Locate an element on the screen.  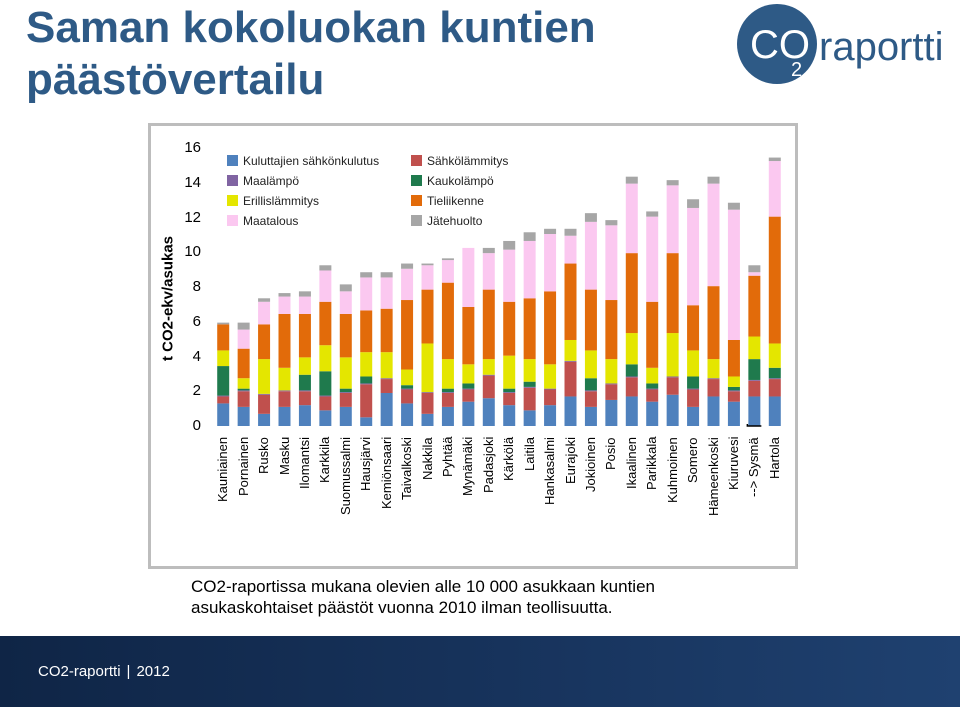
x-tick-label: Laitila is located at coordinates (529, 454).